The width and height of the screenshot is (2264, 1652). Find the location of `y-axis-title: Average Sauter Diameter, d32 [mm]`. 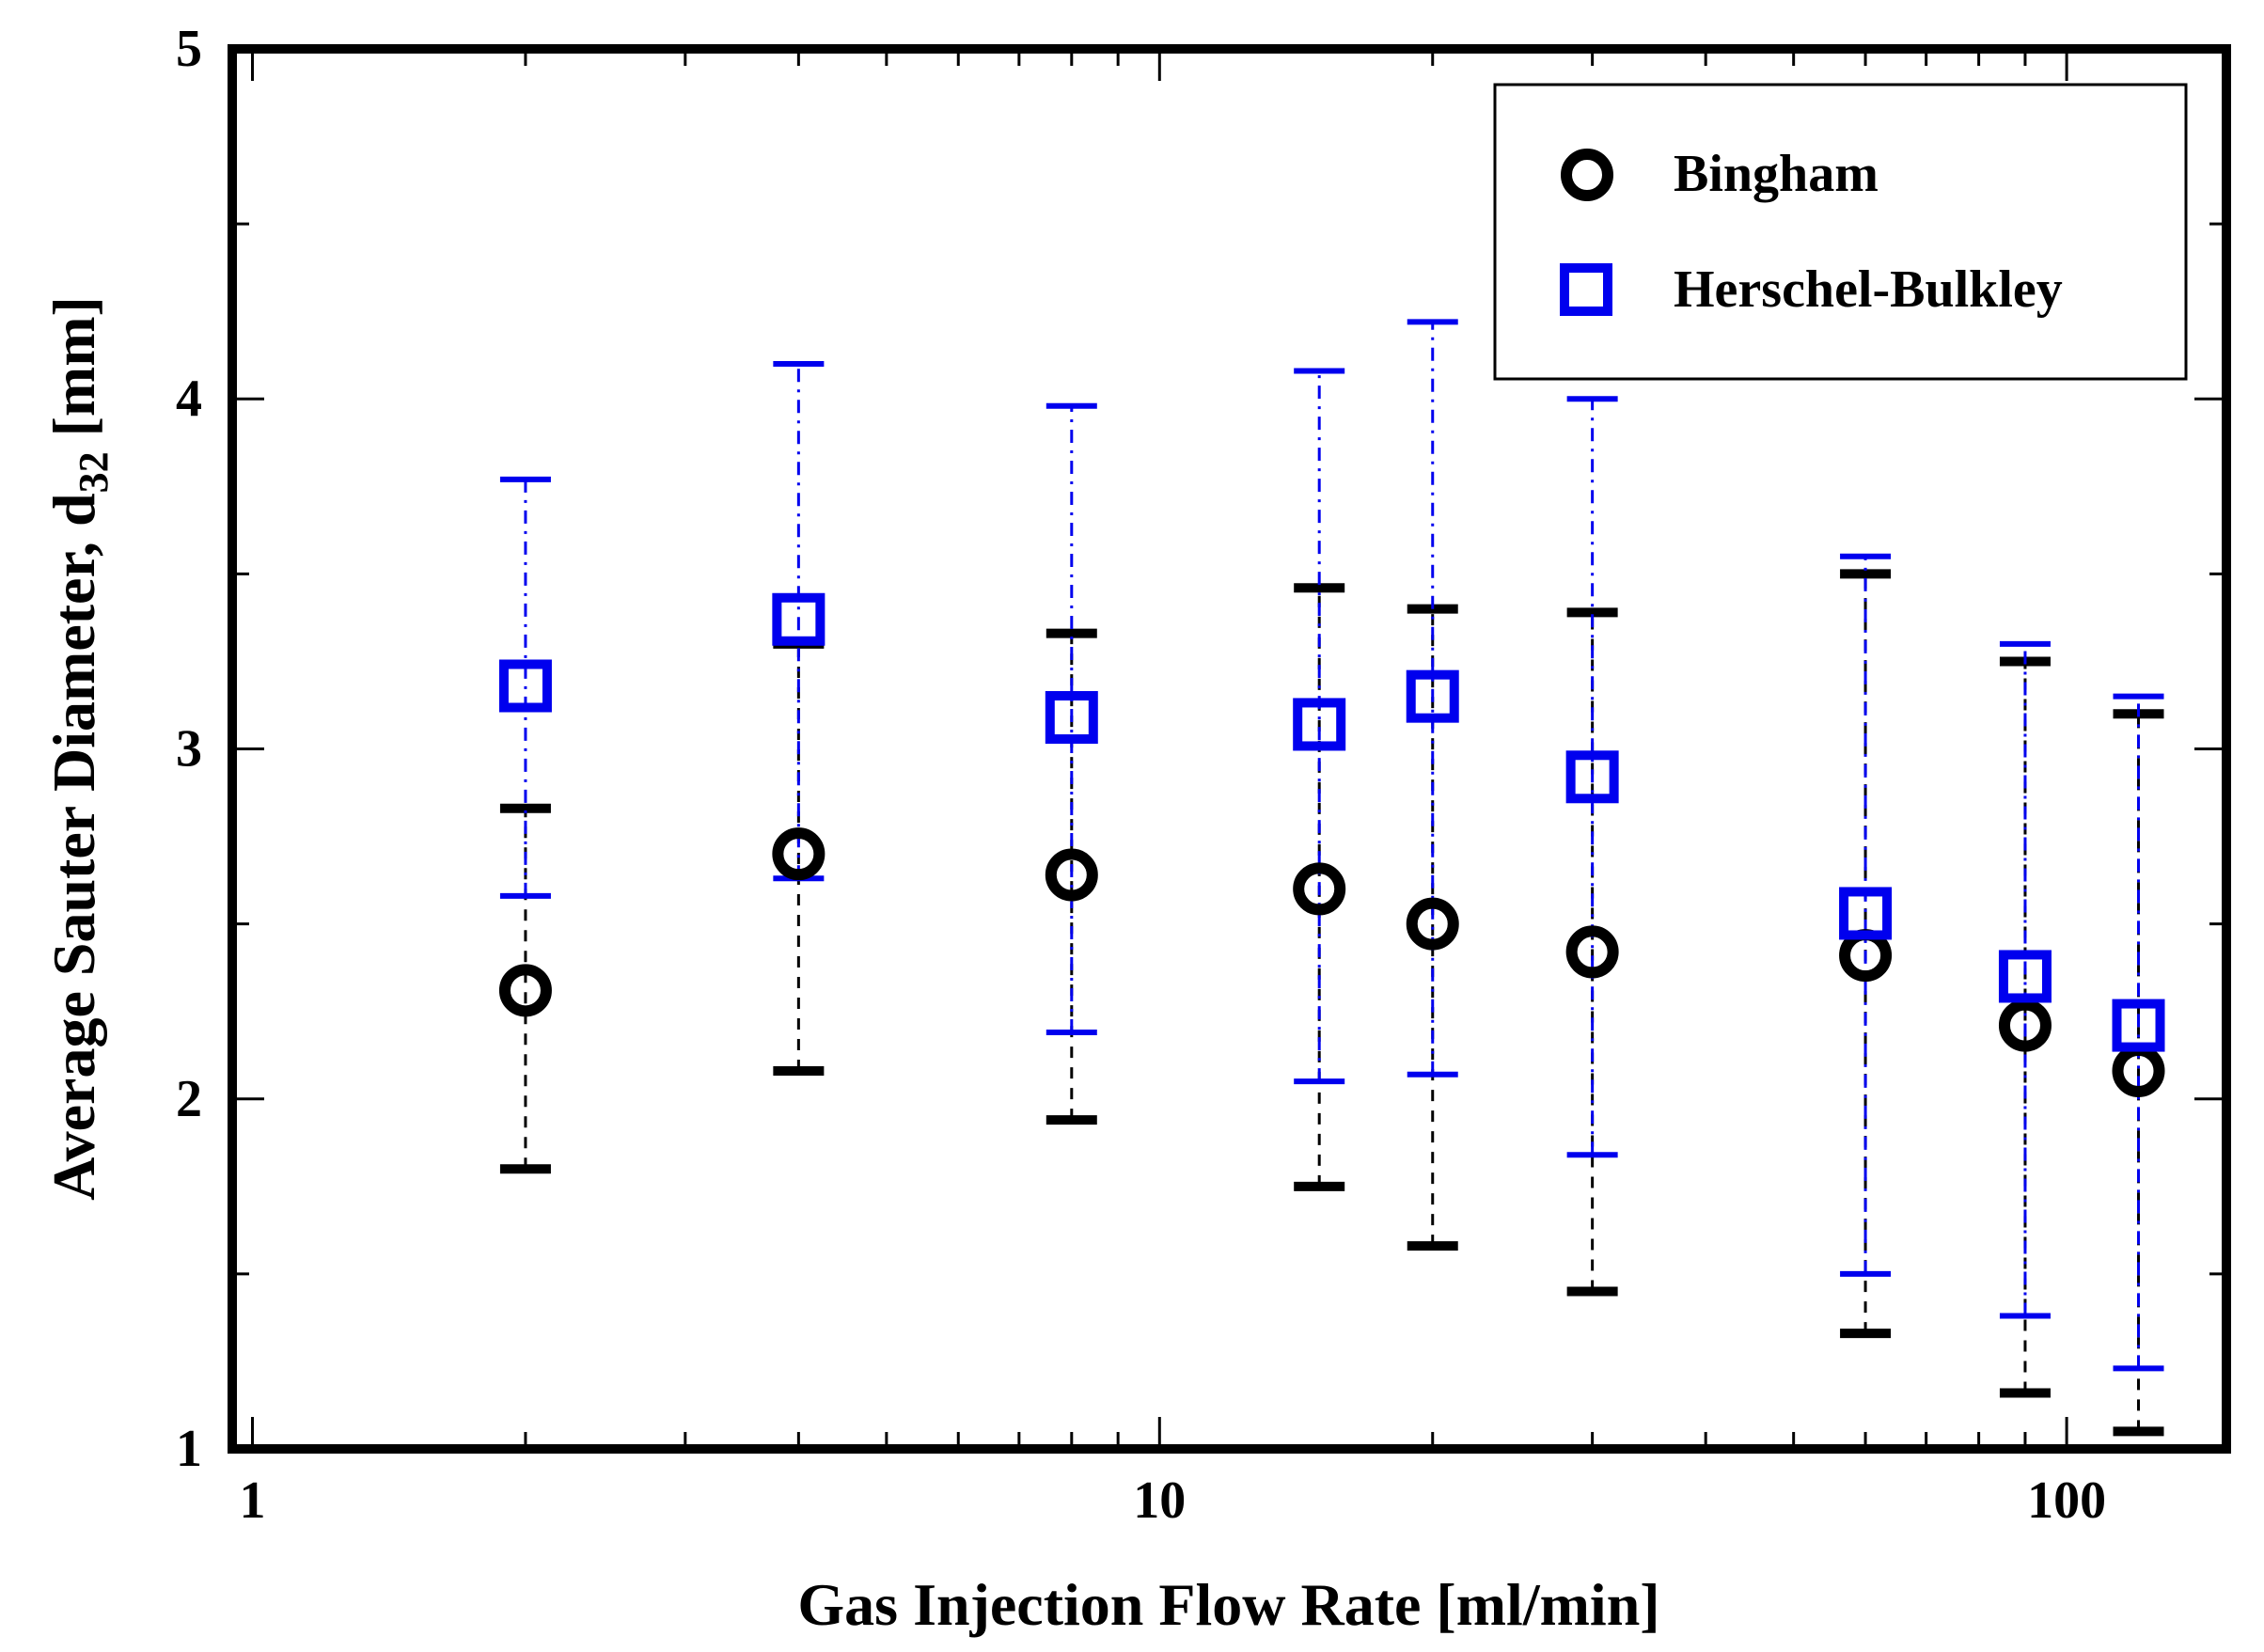

y-axis-title: Average Sauter Diameter, d32 [mm] is located at coordinates (78, 748).